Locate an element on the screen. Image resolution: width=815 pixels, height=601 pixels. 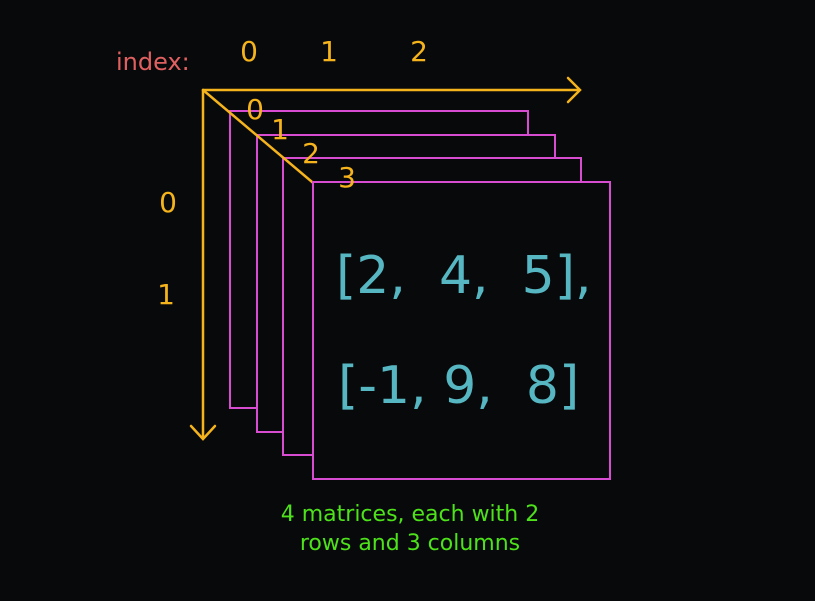
row-axis-arrow is located at coordinates (203, 264).